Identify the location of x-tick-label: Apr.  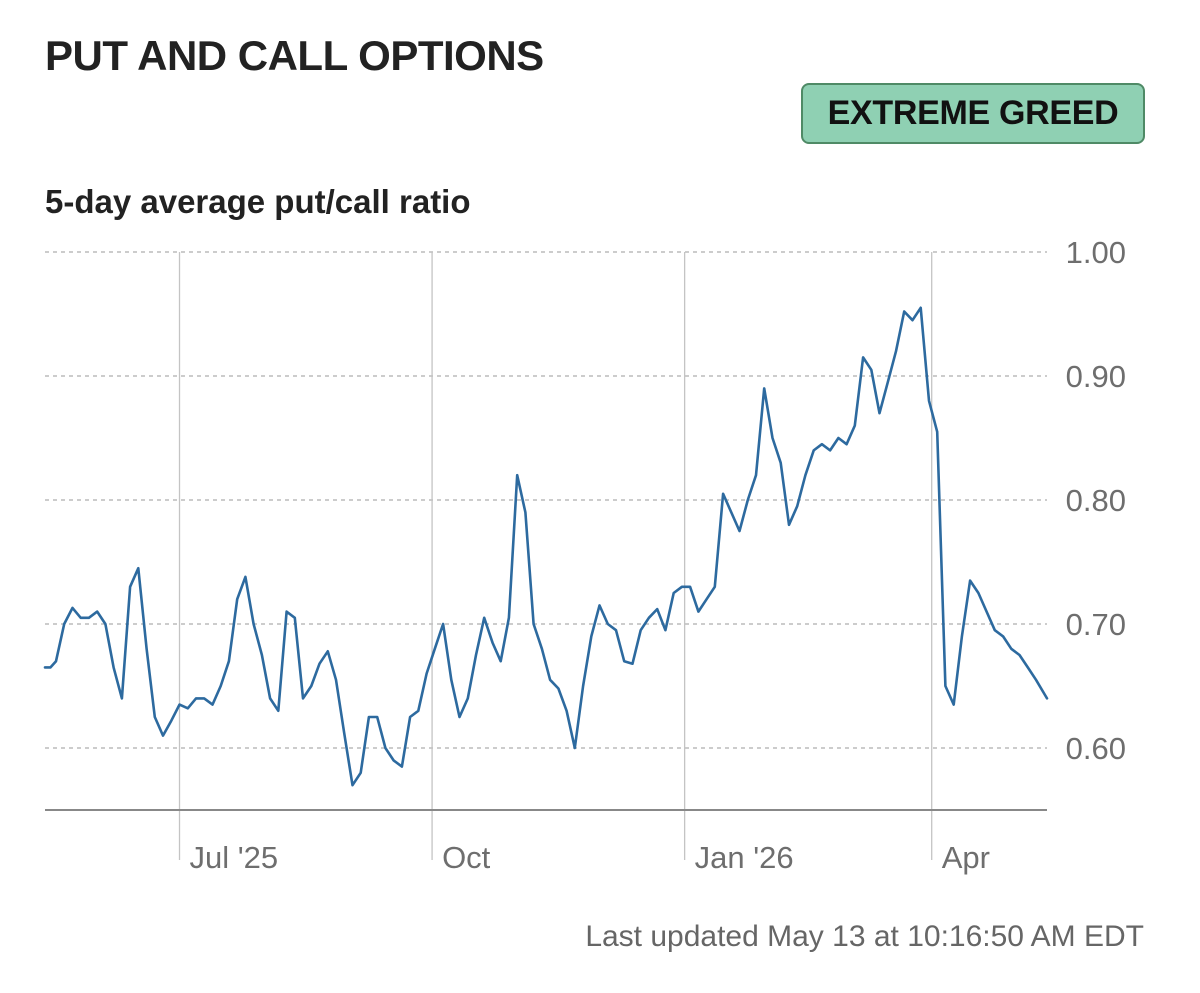
(966, 857).